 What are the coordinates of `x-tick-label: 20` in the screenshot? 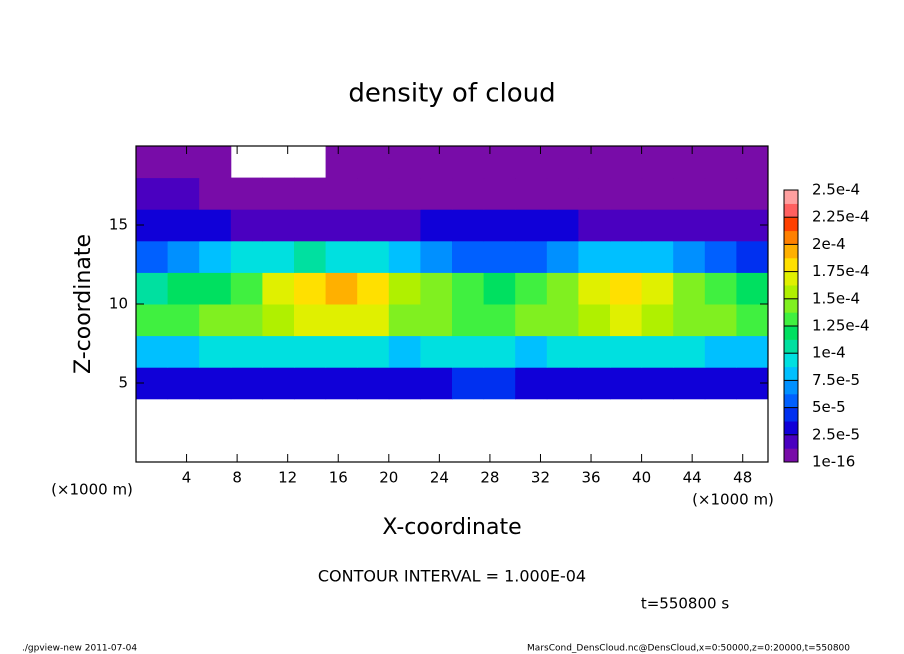 It's located at (388, 478).